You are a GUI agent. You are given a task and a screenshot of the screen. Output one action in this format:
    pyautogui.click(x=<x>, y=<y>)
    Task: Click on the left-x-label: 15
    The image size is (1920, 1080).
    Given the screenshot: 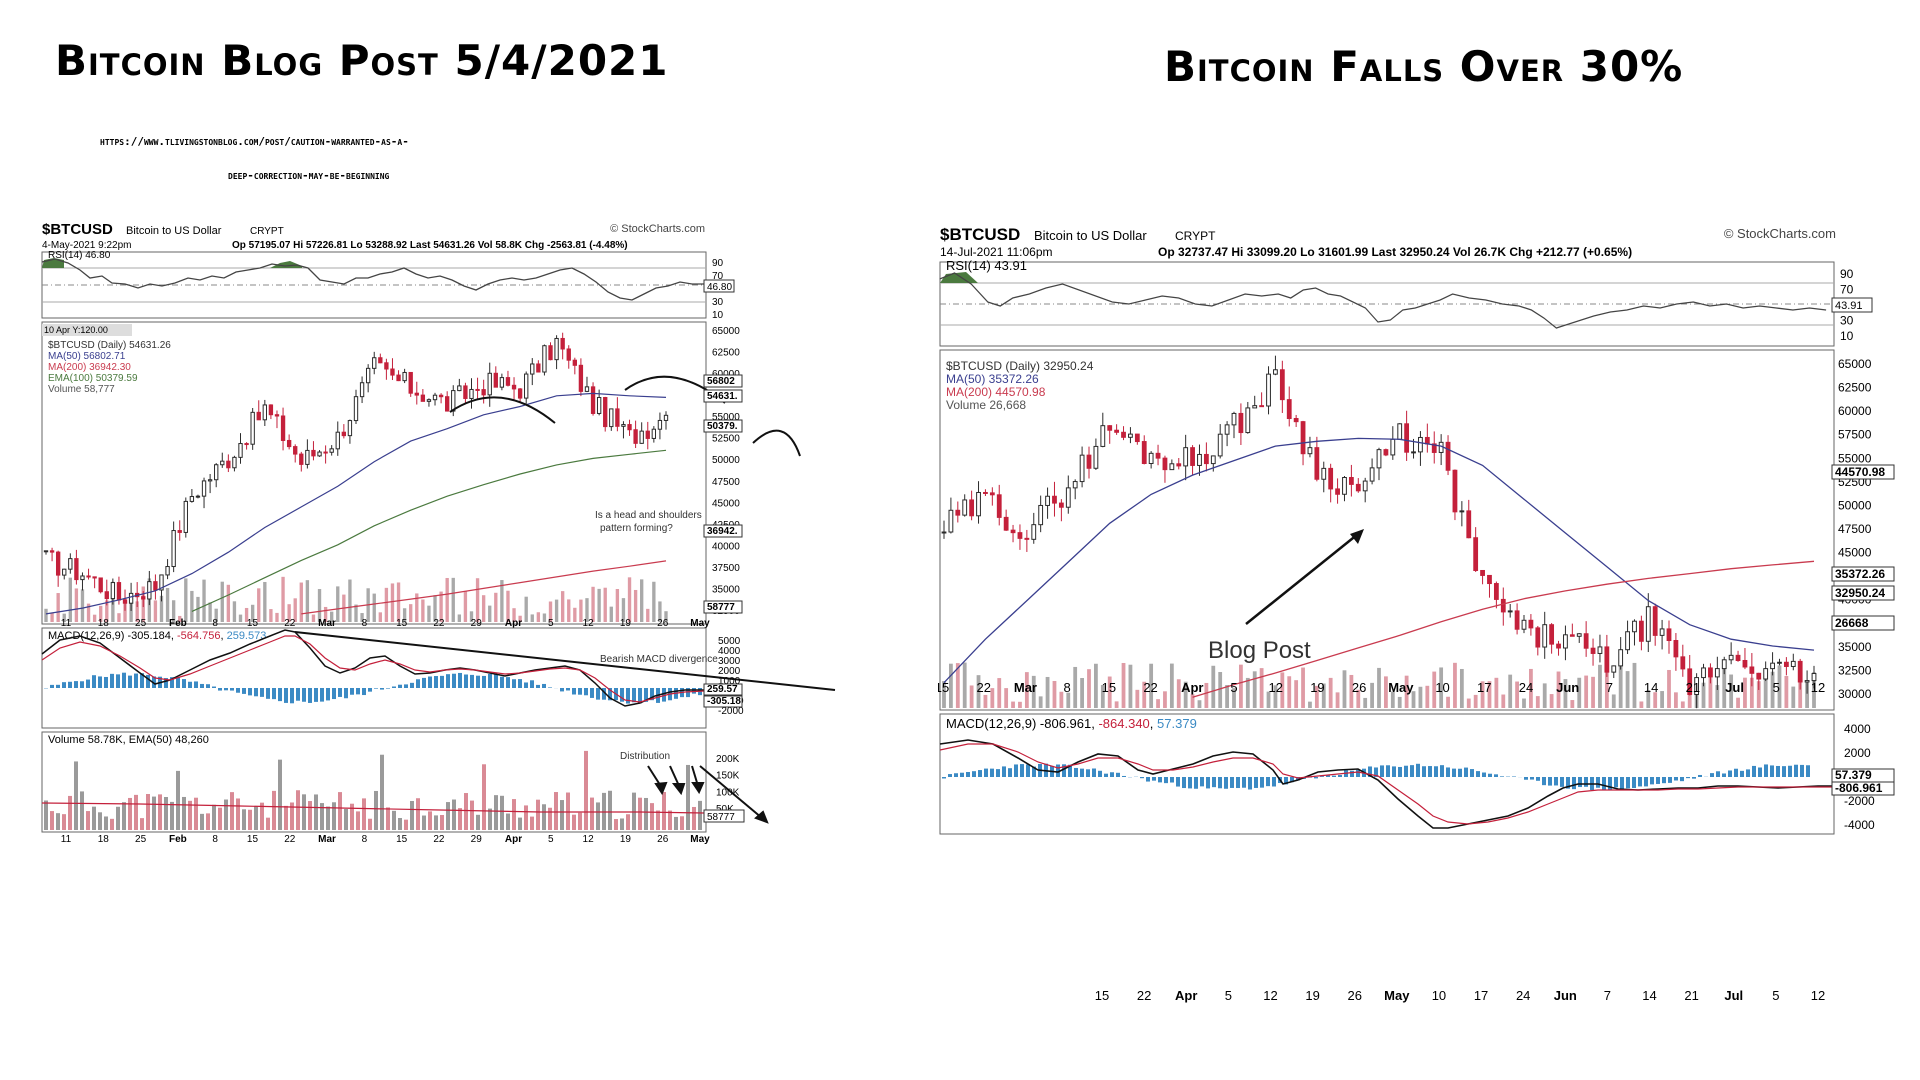 What is the action you would take?
    pyautogui.click(x=253, y=623)
    